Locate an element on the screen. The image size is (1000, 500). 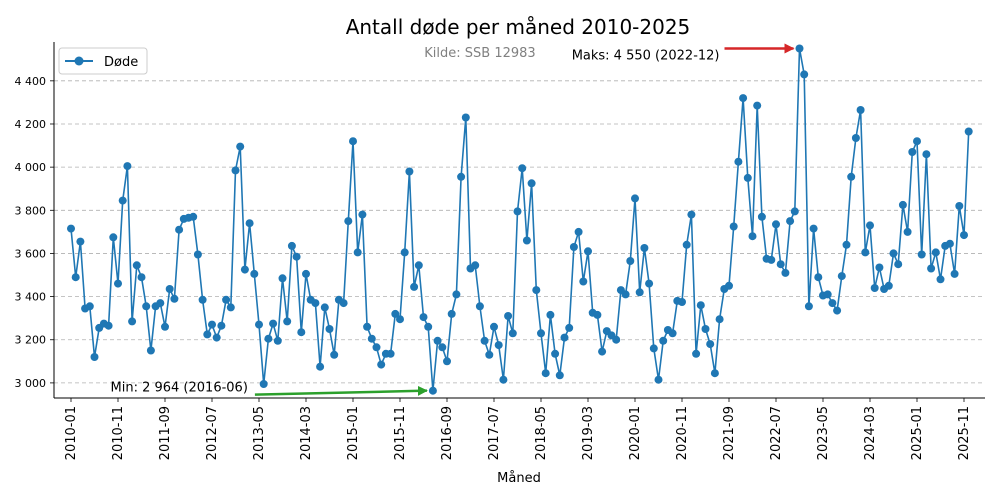
y-tick-label: 4 000 is located at coordinates (31, 167).